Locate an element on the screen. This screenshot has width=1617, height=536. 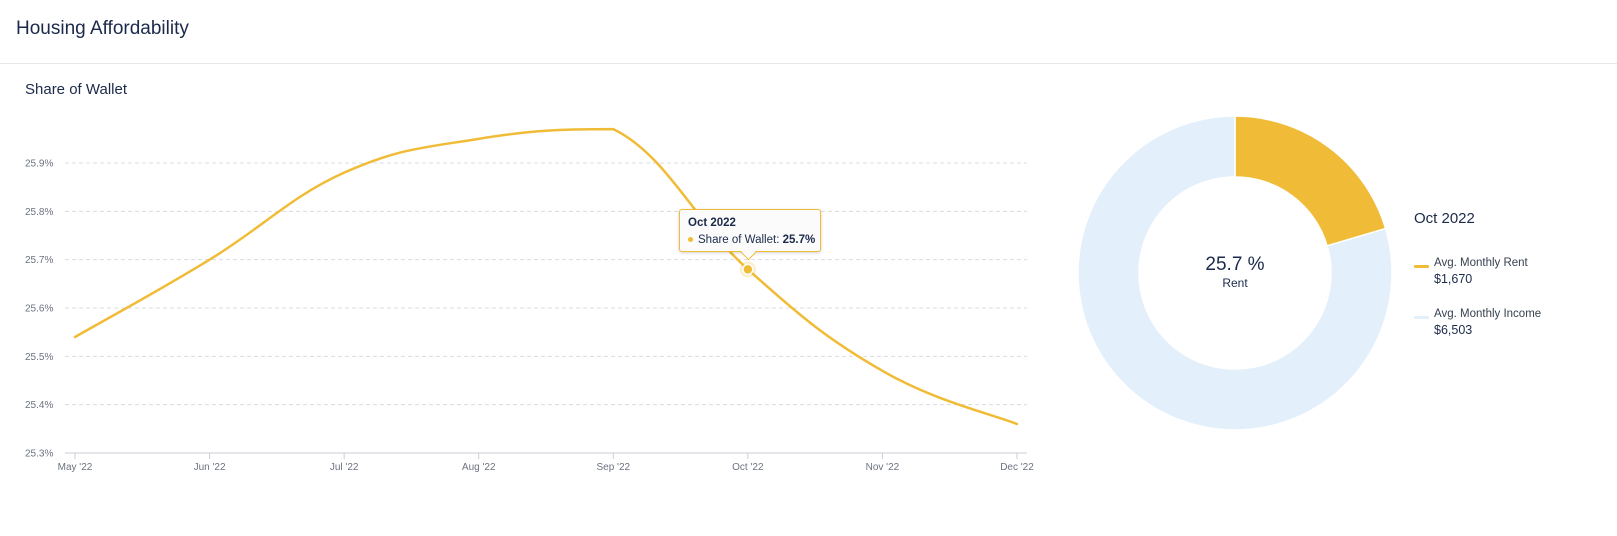
tooltip-value: 25.7% is located at coordinates (799, 240).